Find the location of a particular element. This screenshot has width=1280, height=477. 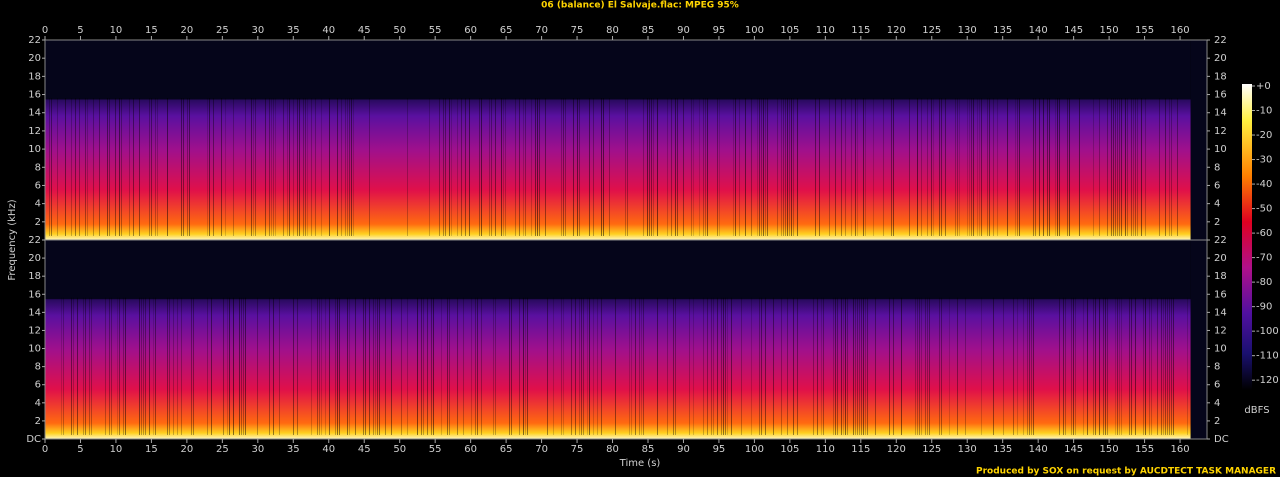

x-tick-label: 5 is located at coordinates (80, 30).